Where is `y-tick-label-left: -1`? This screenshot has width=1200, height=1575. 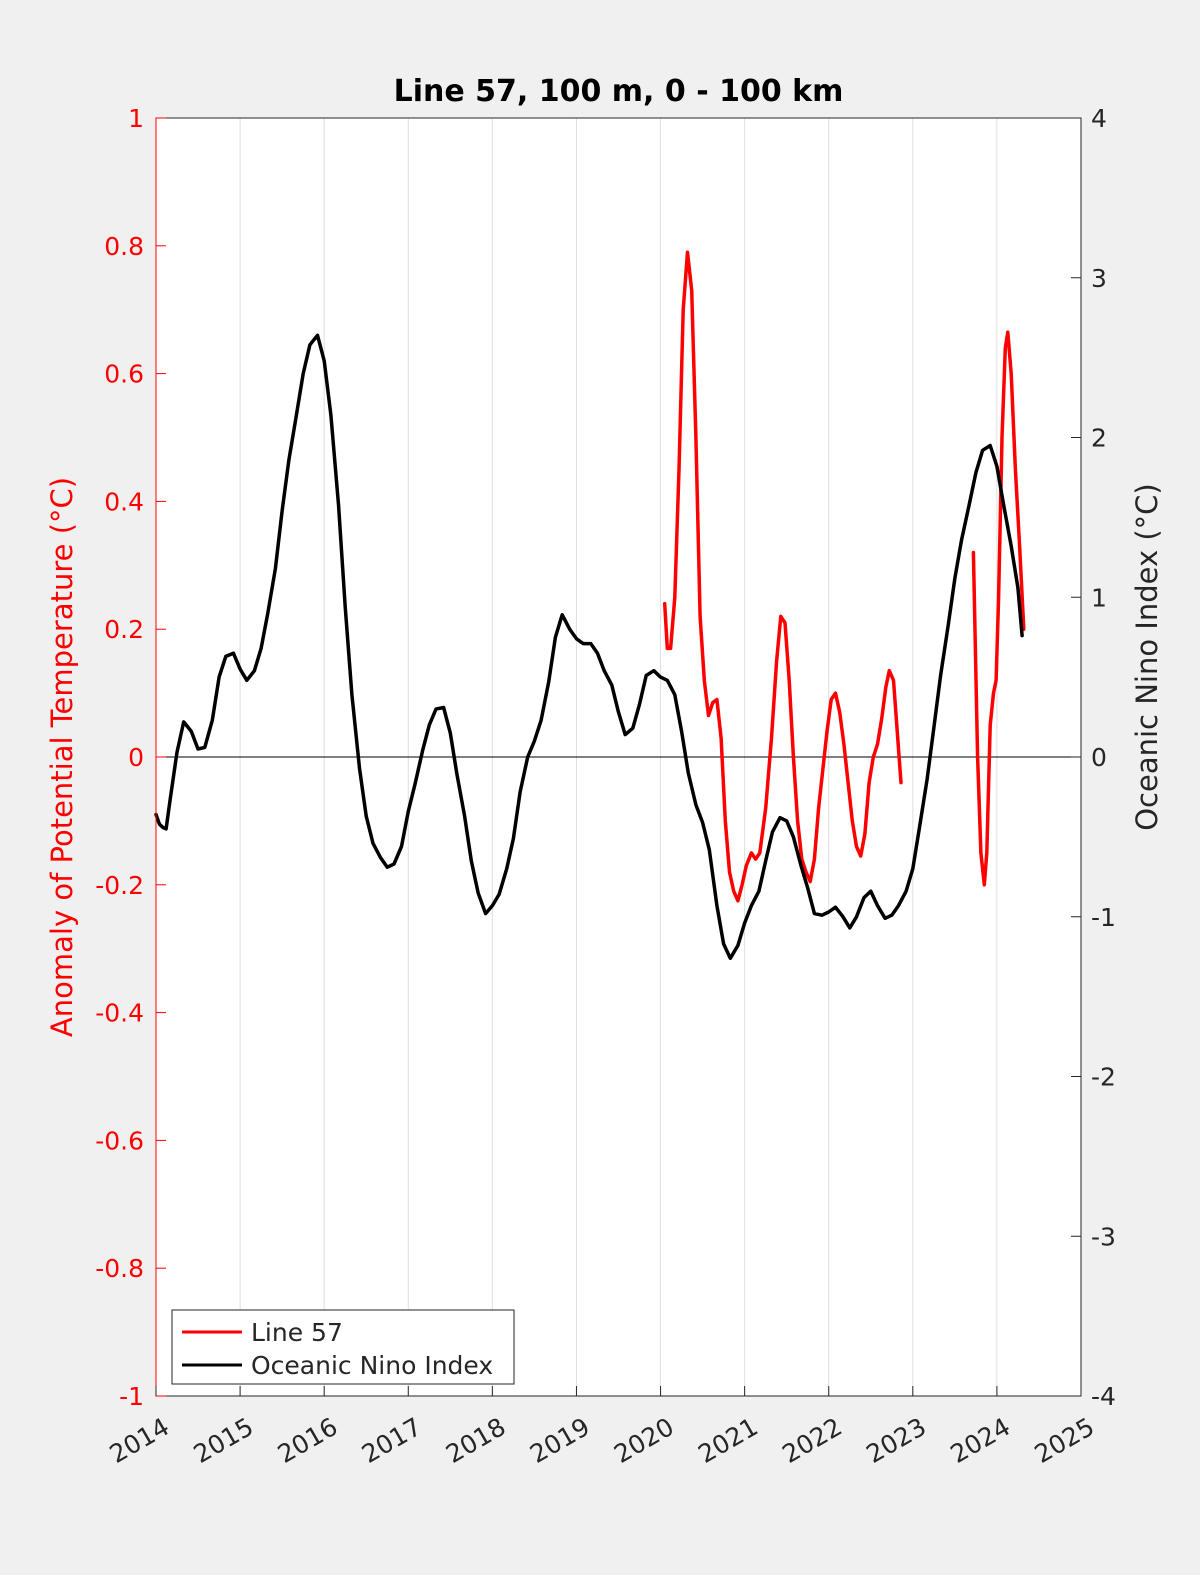 y-tick-label-left: -1 is located at coordinates (131, 1396).